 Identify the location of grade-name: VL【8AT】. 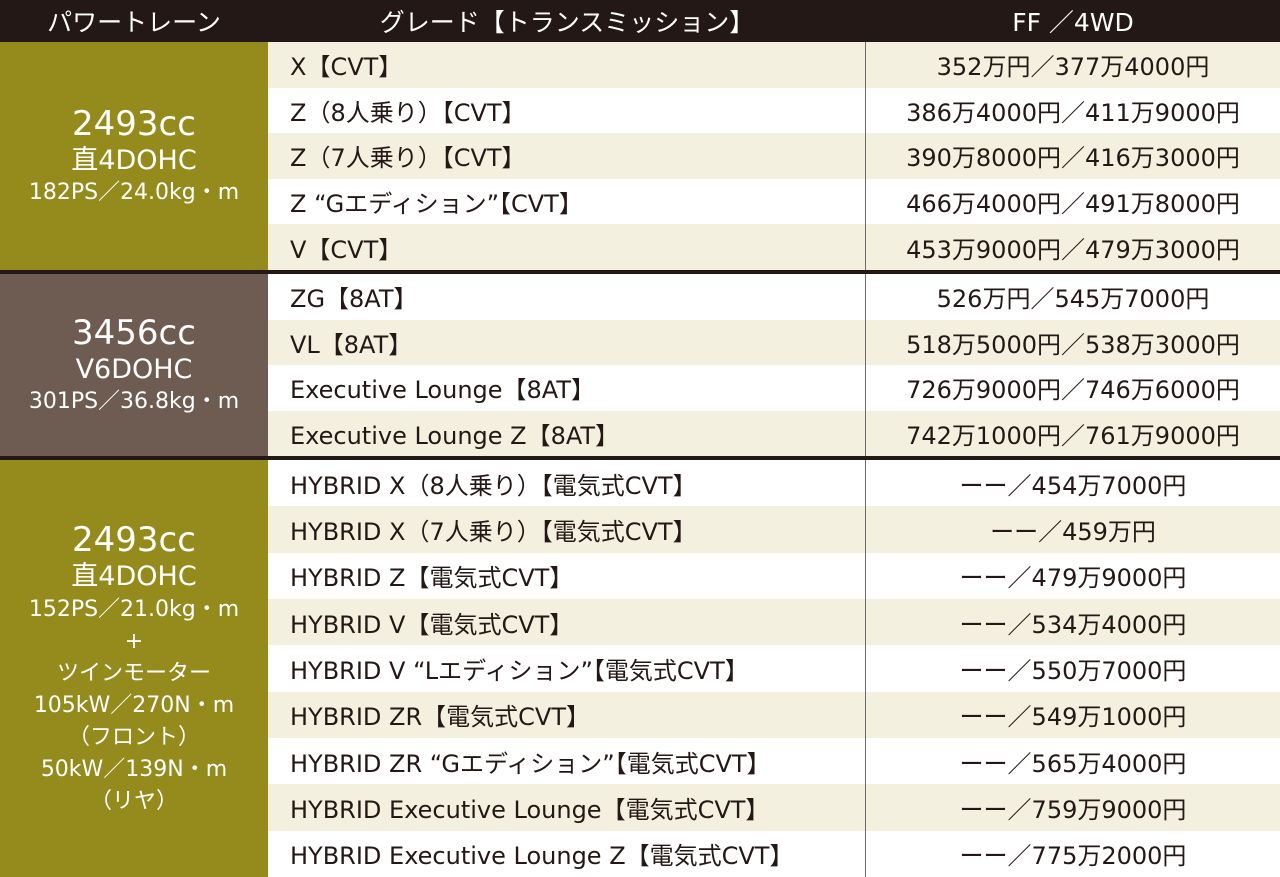
(567, 342).